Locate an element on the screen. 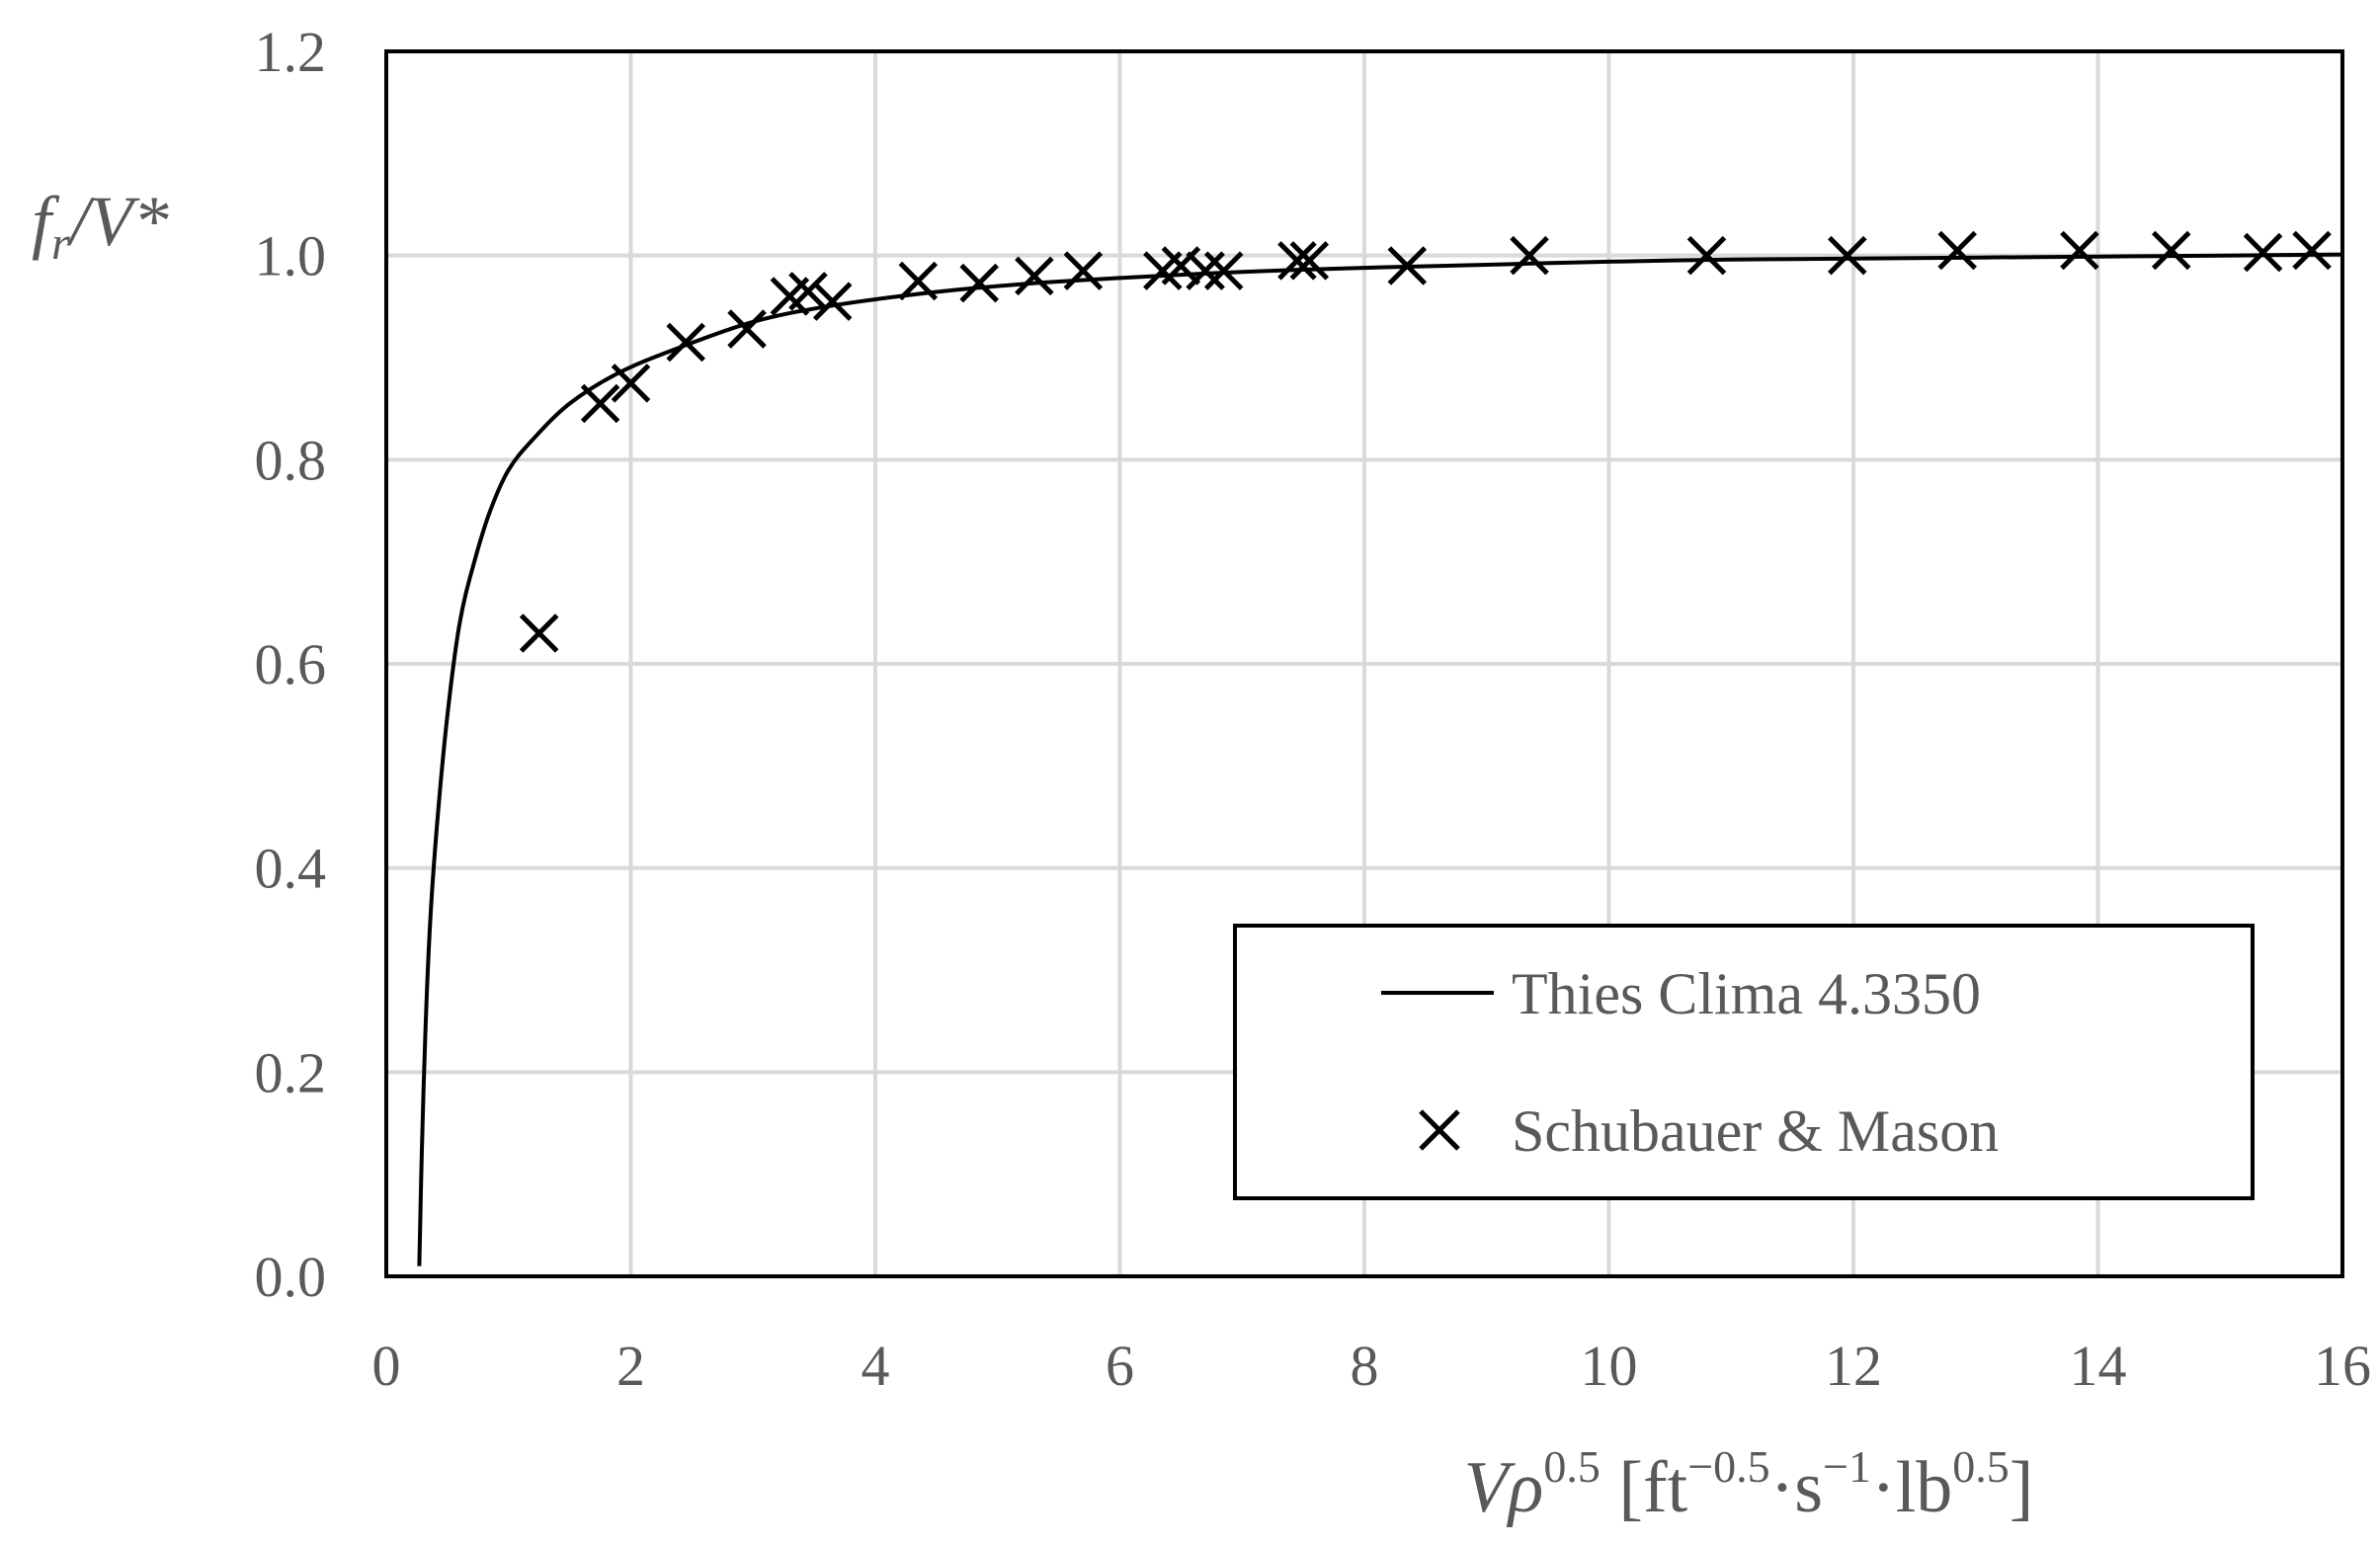 The height and width of the screenshot is (1546, 2380). y-tick-label: 0.6 is located at coordinates (291, 664).